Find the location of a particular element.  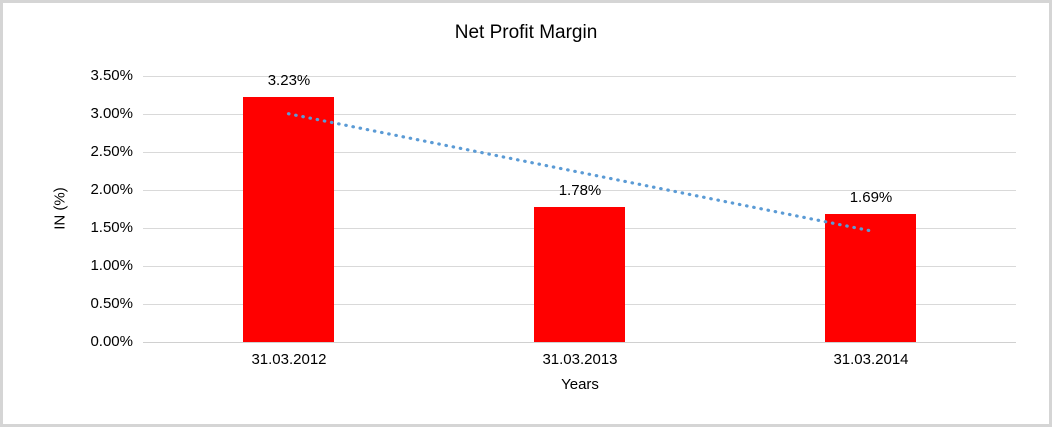

y-tick-label: 0.50% is located at coordinates (111, 303).